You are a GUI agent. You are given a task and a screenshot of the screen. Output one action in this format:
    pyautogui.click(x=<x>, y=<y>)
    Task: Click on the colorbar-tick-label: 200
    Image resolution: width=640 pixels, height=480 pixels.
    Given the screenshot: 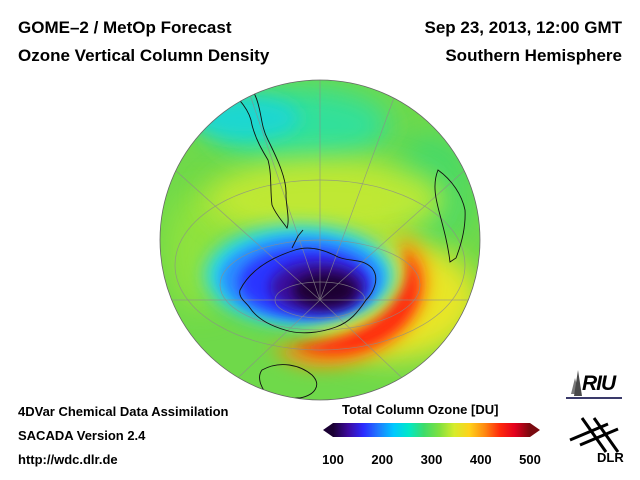 What is the action you would take?
    pyautogui.click(x=382, y=459)
    